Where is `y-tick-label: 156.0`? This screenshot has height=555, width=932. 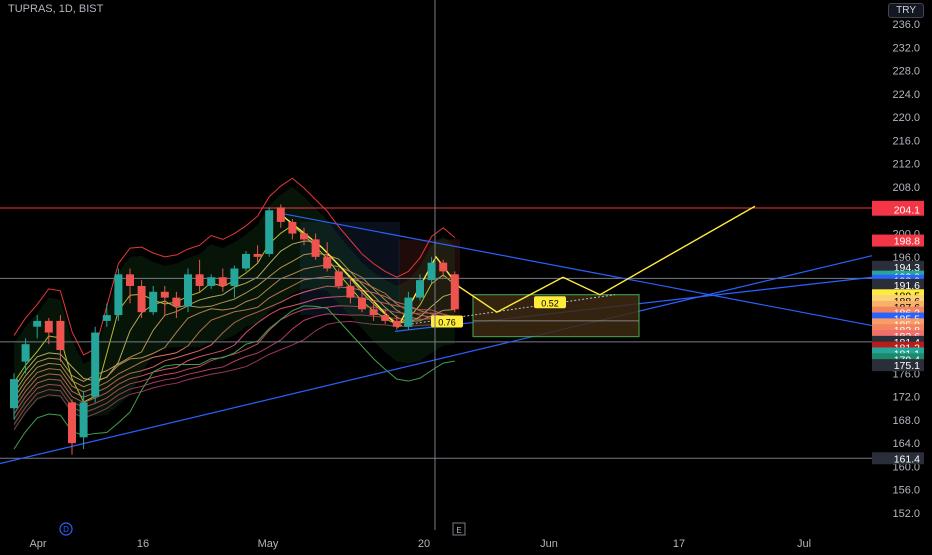 y-tick-label: 156.0 is located at coordinates (906, 491).